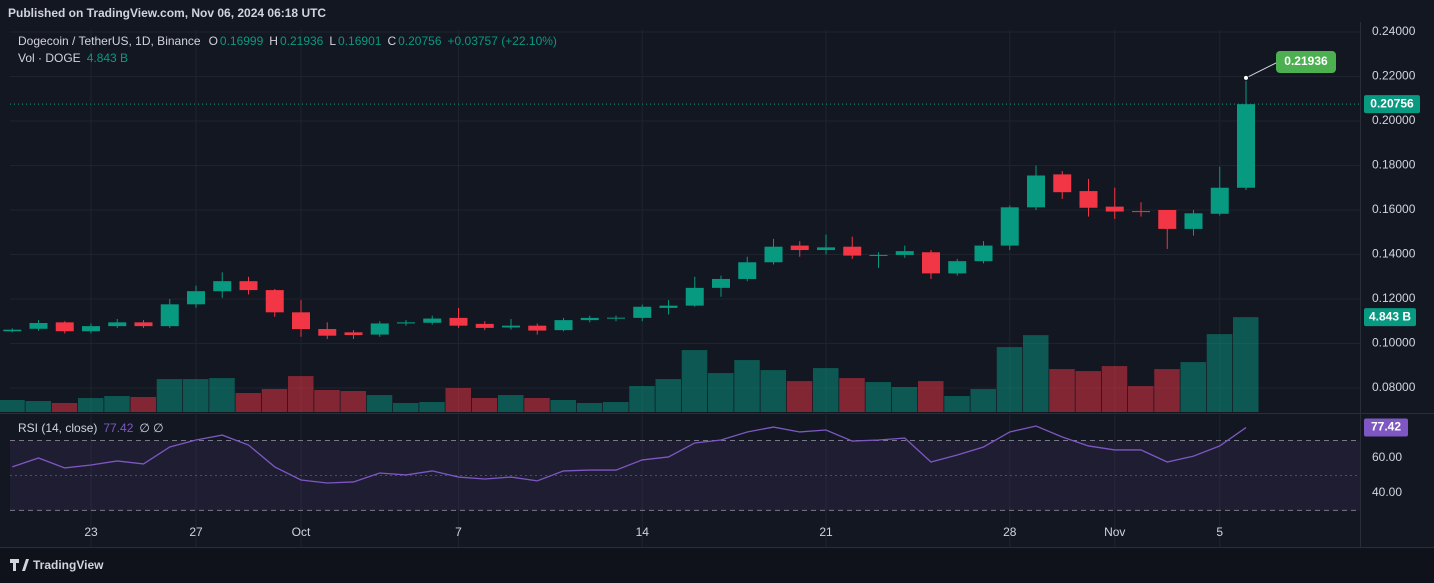  Describe the element at coordinates (1392, 104) in the screenshot. I see `price-badge` at that location.